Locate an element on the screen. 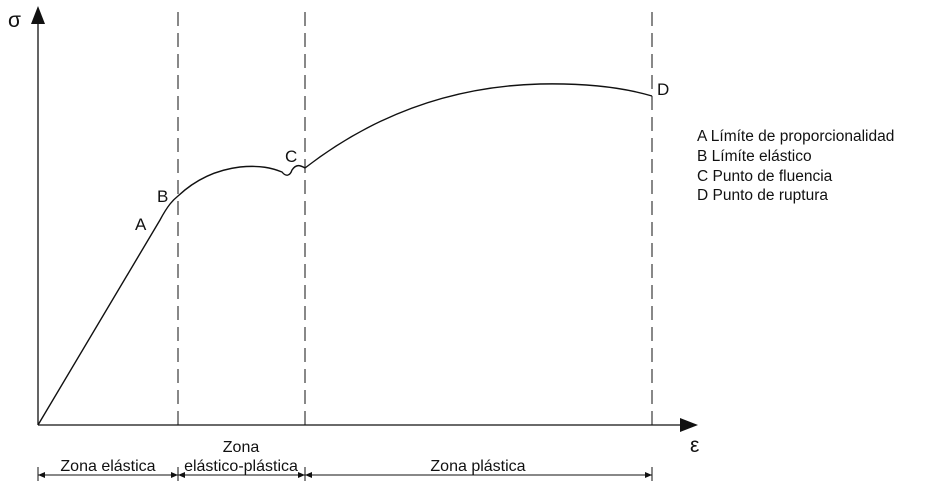  point-label-c: C is located at coordinates (291, 156).